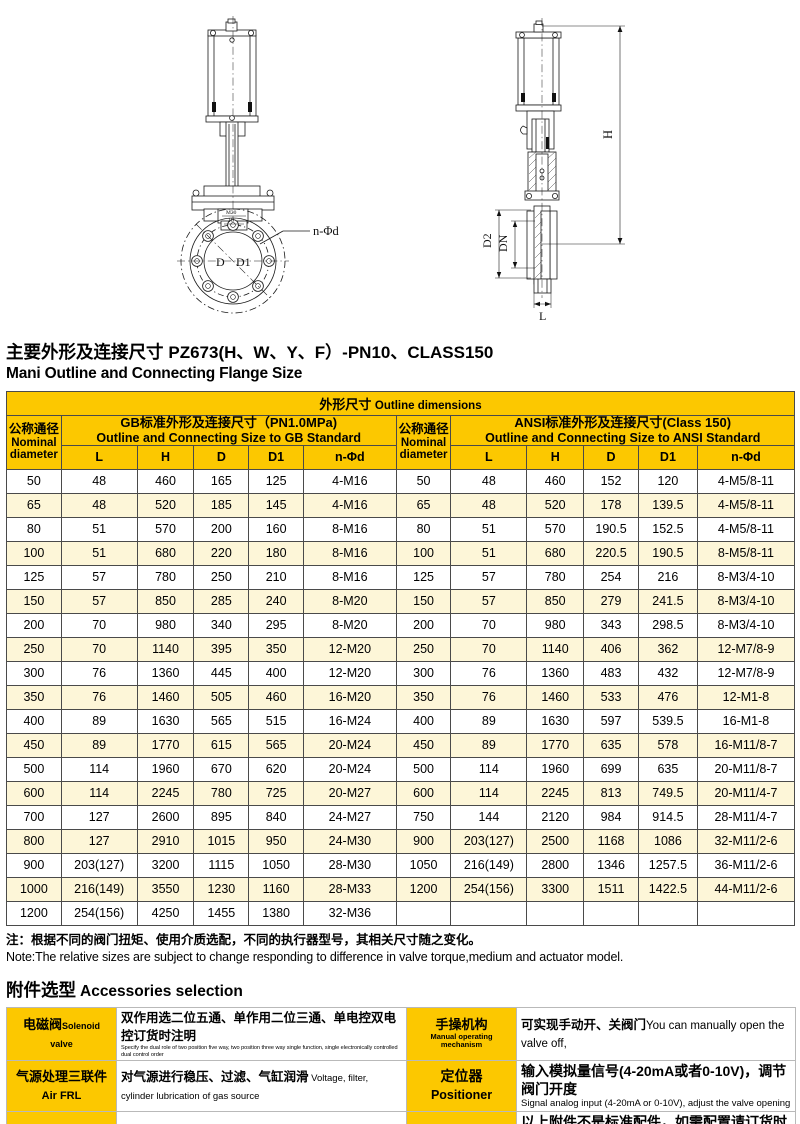 The image size is (800, 1124). I want to click on table-cell: 570, so click(555, 529).